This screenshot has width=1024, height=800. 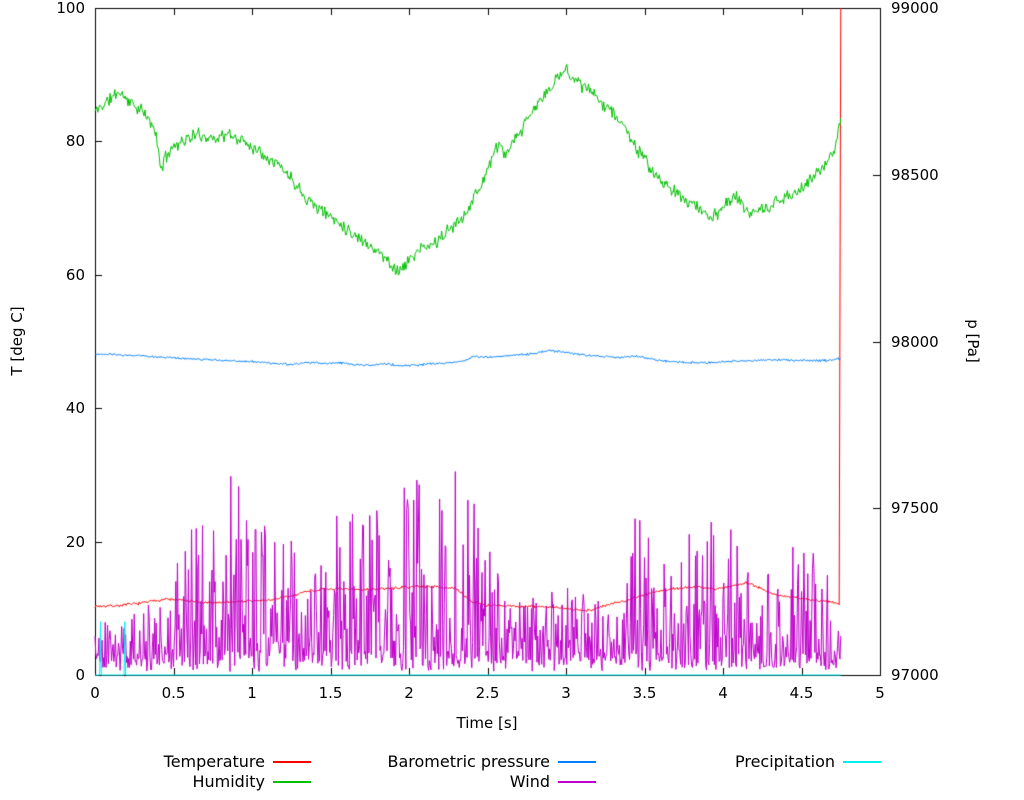 What do you see at coordinates (75, 274) in the screenshot?
I see `y-left-tick-label: 60` at bounding box center [75, 274].